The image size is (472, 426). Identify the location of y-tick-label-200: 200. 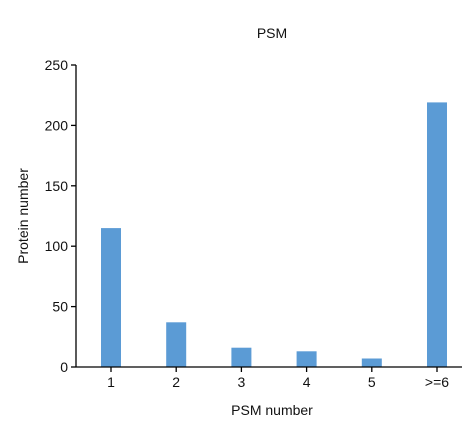
(57, 125).